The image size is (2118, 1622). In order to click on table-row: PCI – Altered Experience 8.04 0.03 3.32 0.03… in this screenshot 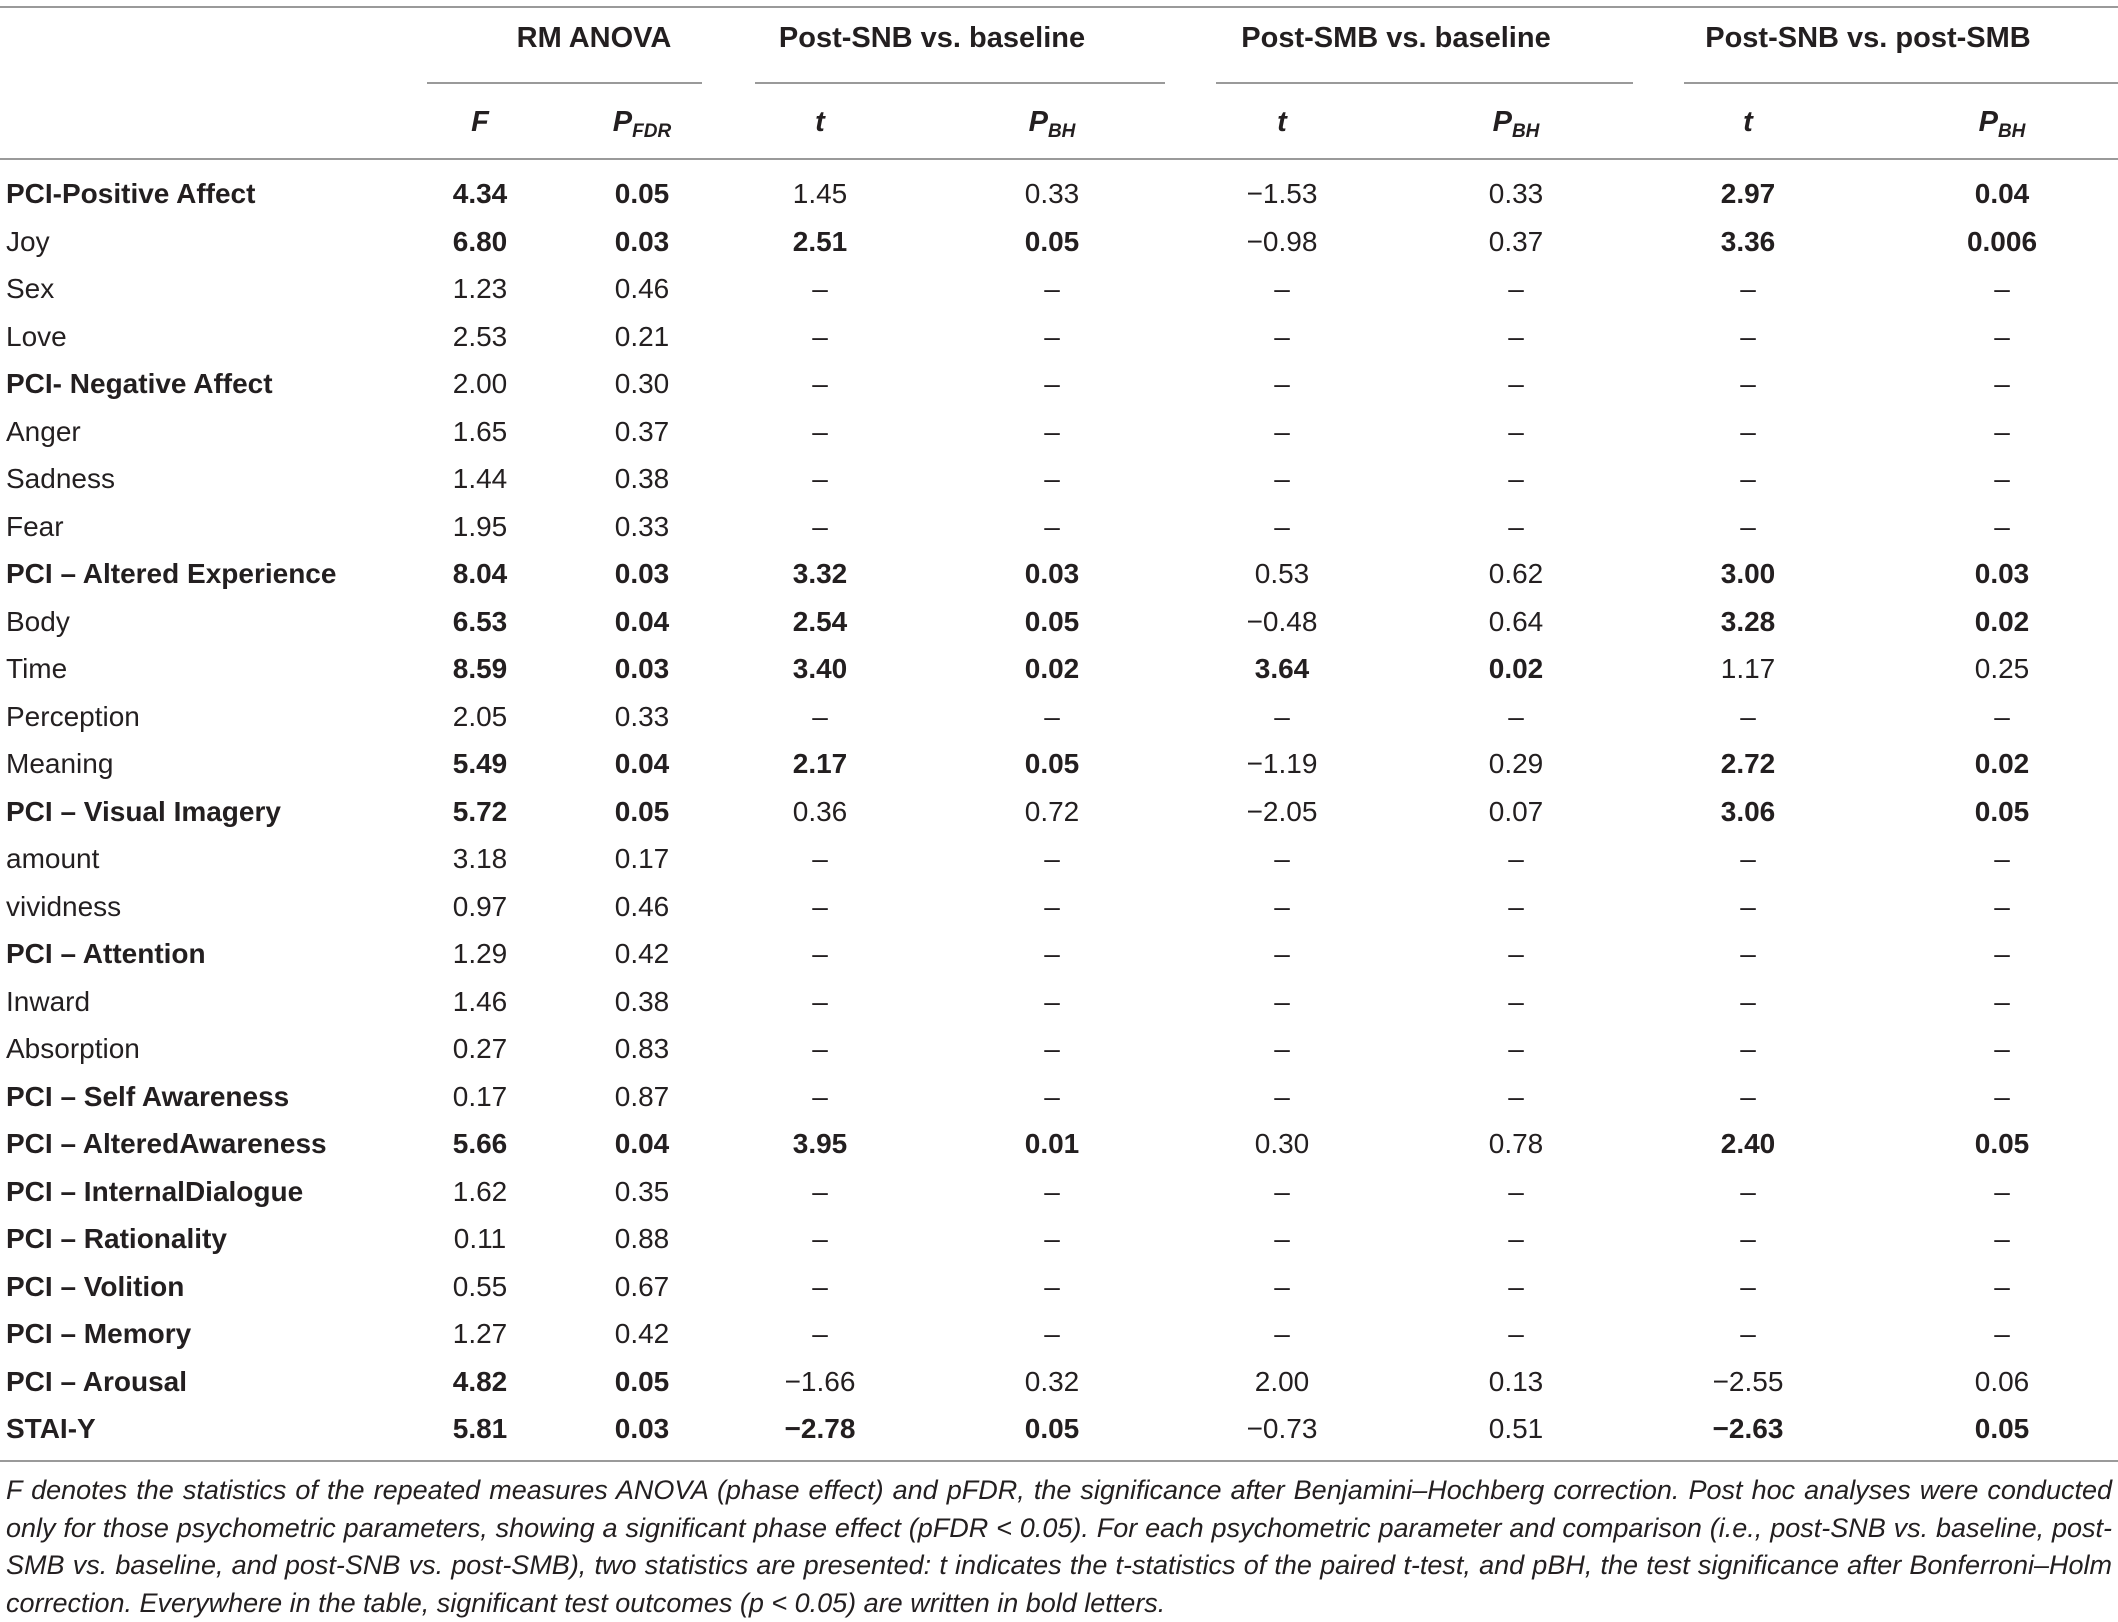, I will do `click(1059, 576)`.